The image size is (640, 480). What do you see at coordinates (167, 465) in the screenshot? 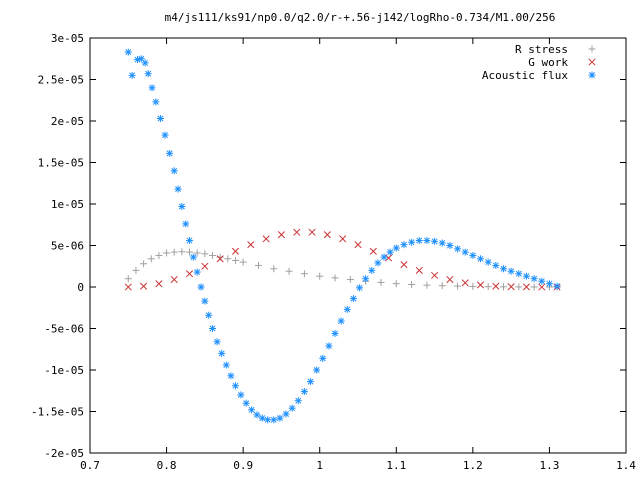
I see `x-tick-label: 0.8` at bounding box center [167, 465].